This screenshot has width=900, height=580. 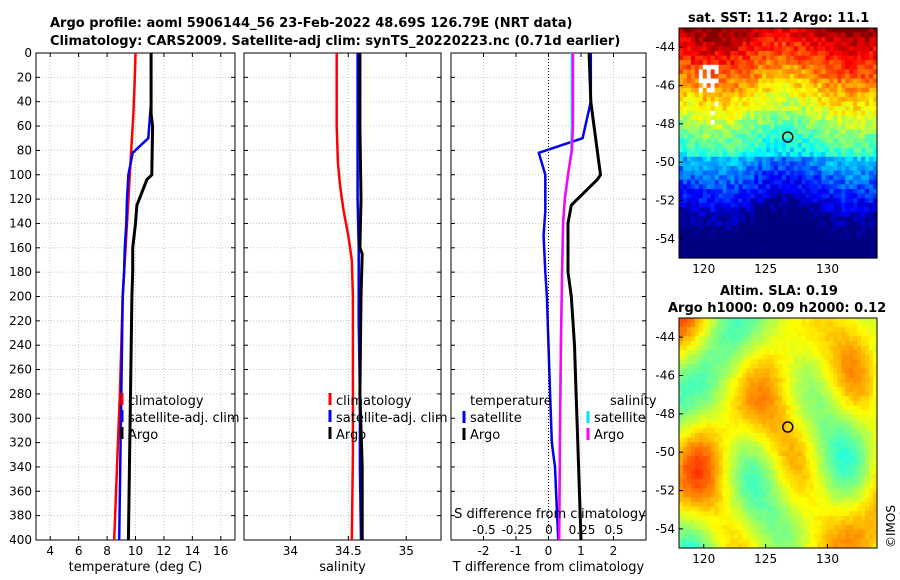 I want to click on y-tick-label: 40, so click(x=24, y=102).